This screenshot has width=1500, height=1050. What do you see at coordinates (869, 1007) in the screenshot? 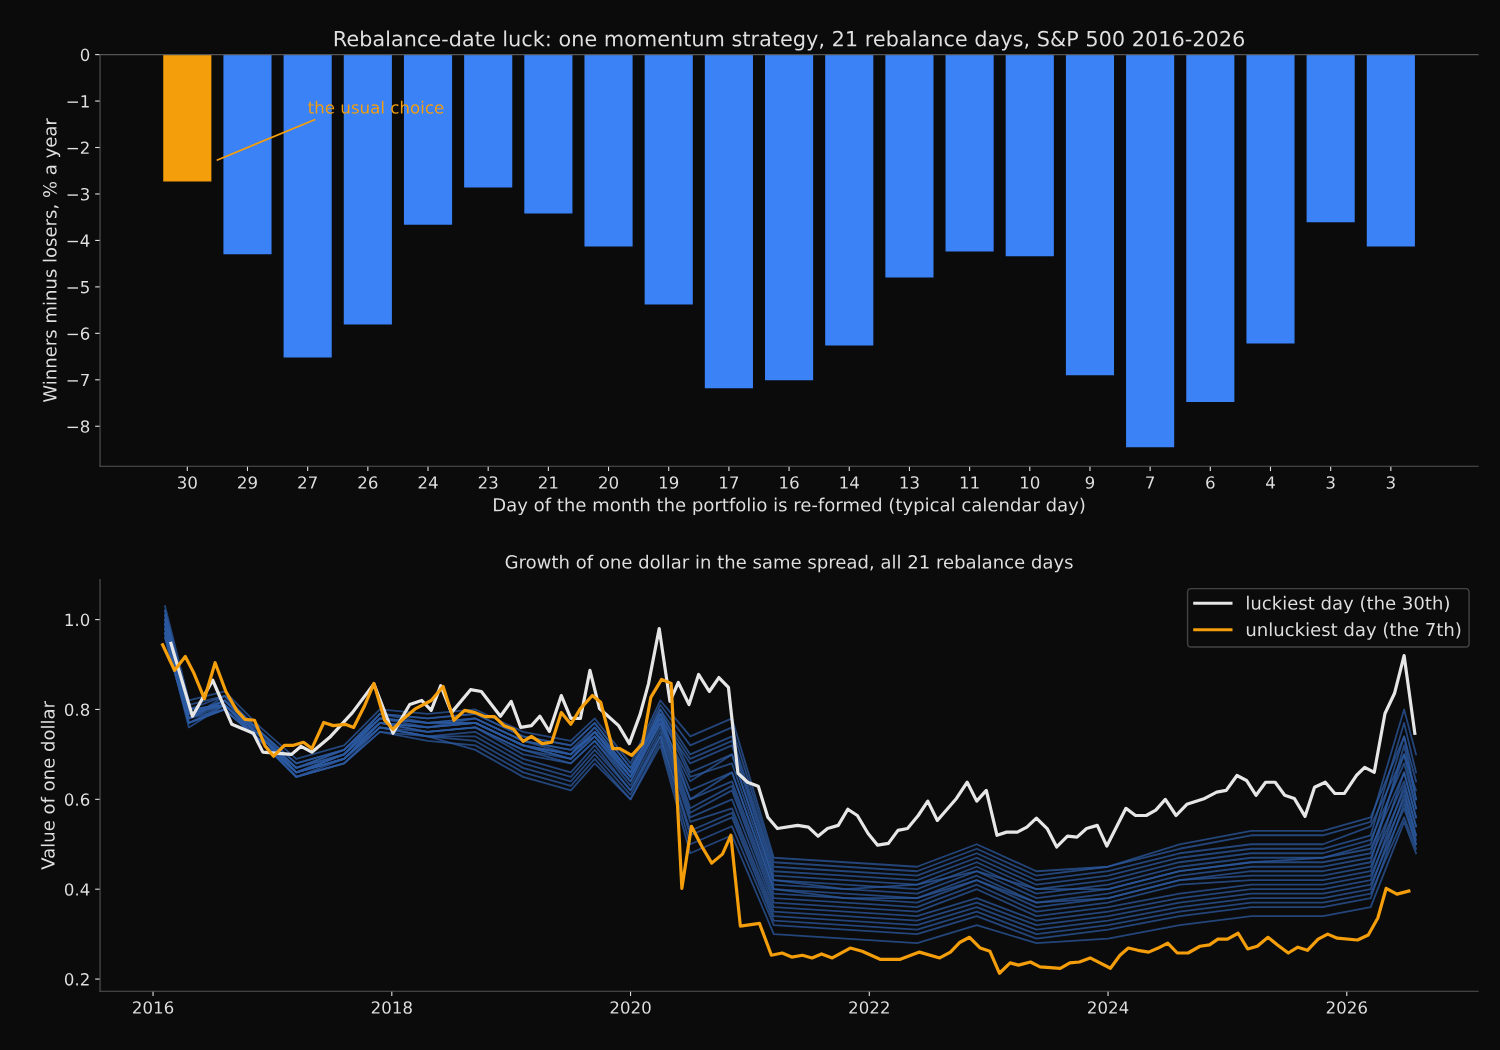
I see `x-tick-label: 2022` at bounding box center [869, 1007].